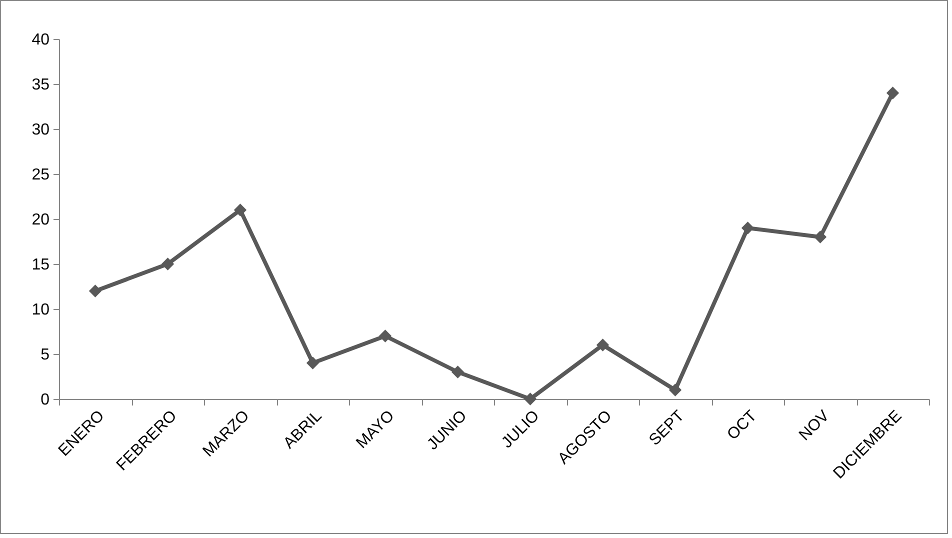  What do you see at coordinates (41, 40) in the screenshot?
I see `y-tick-label: 40` at bounding box center [41, 40].